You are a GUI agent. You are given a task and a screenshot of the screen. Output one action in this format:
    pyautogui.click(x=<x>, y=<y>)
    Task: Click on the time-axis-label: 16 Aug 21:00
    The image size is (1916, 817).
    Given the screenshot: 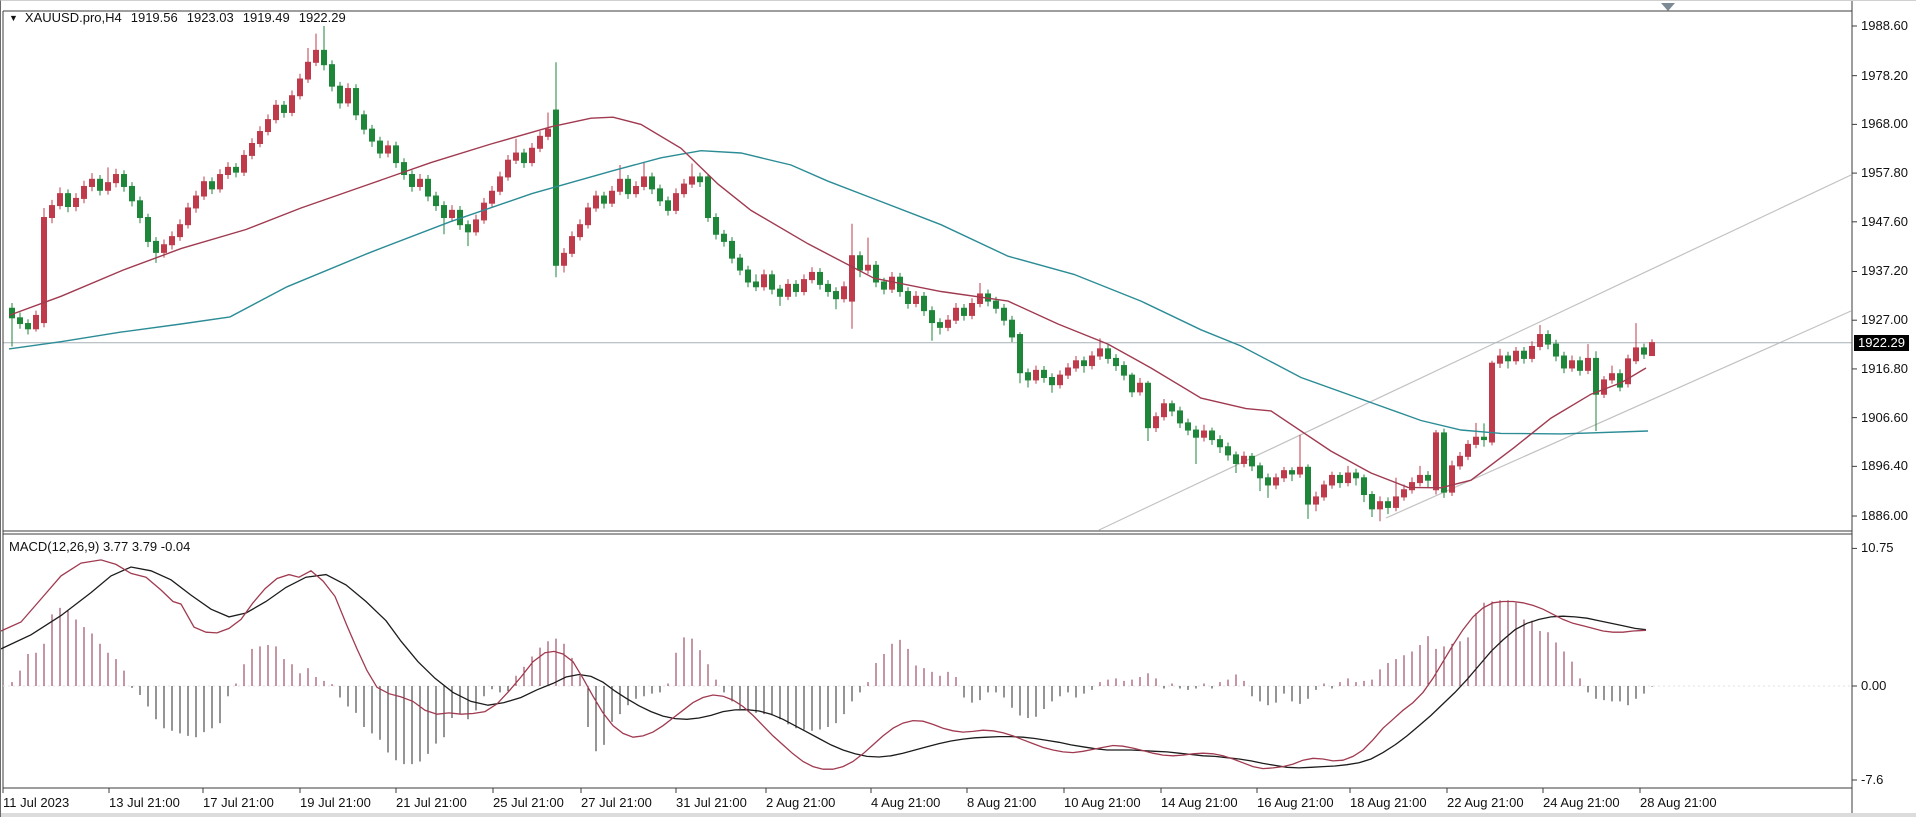 What is the action you would take?
    pyautogui.click(x=1295, y=802)
    